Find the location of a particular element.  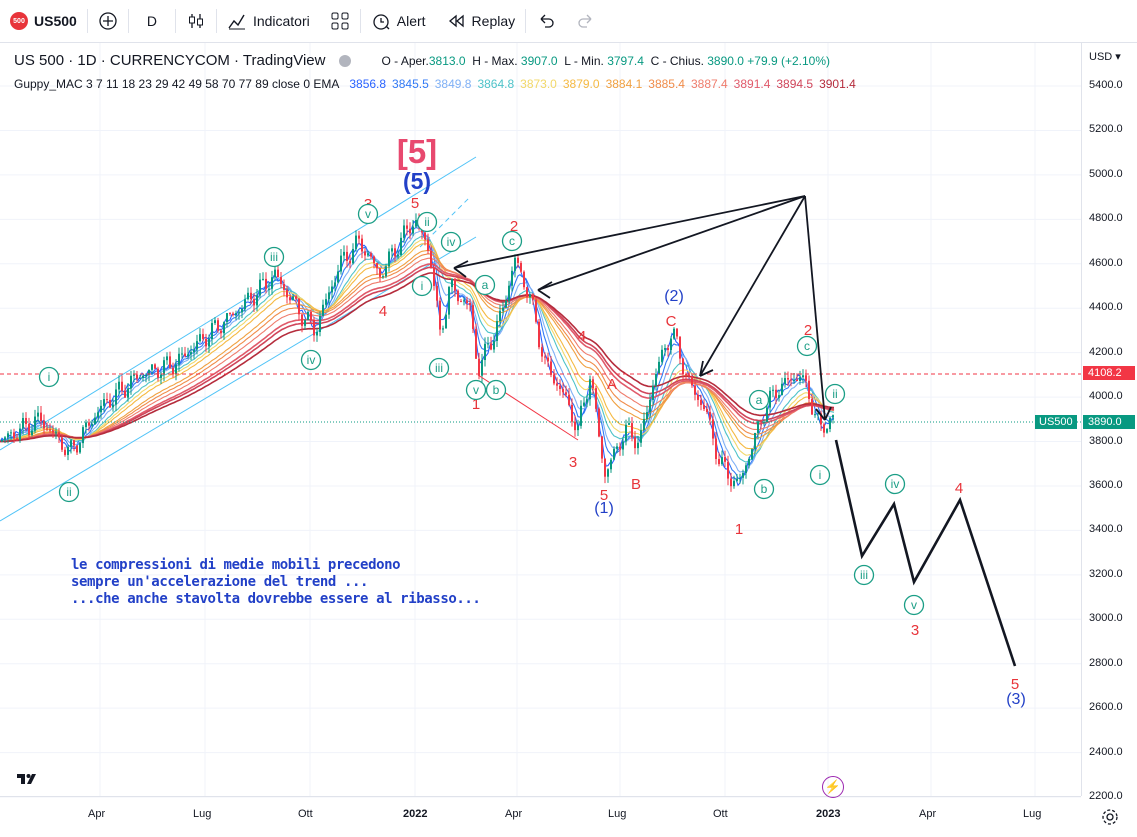

wave-circle is located at coordinates (864, 575).